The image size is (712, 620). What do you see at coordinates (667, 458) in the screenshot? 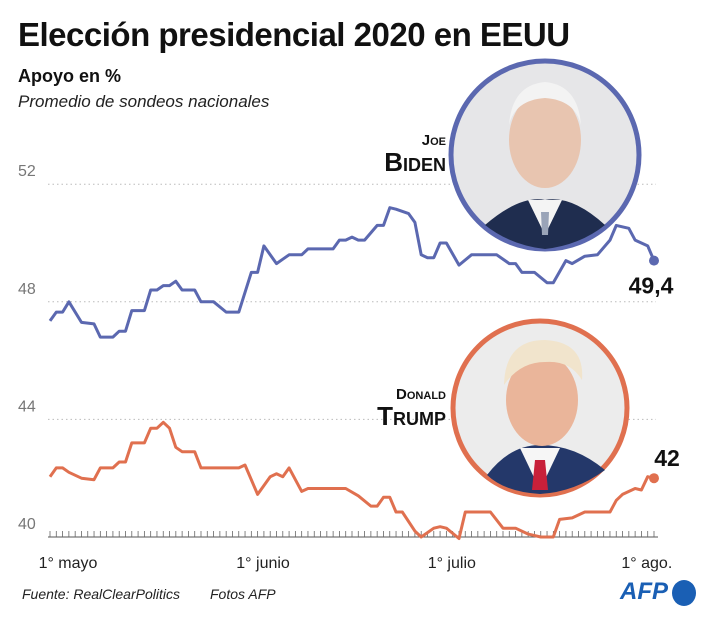
I see `trump-end-value-label: 42` at bounding box center [667, 458].